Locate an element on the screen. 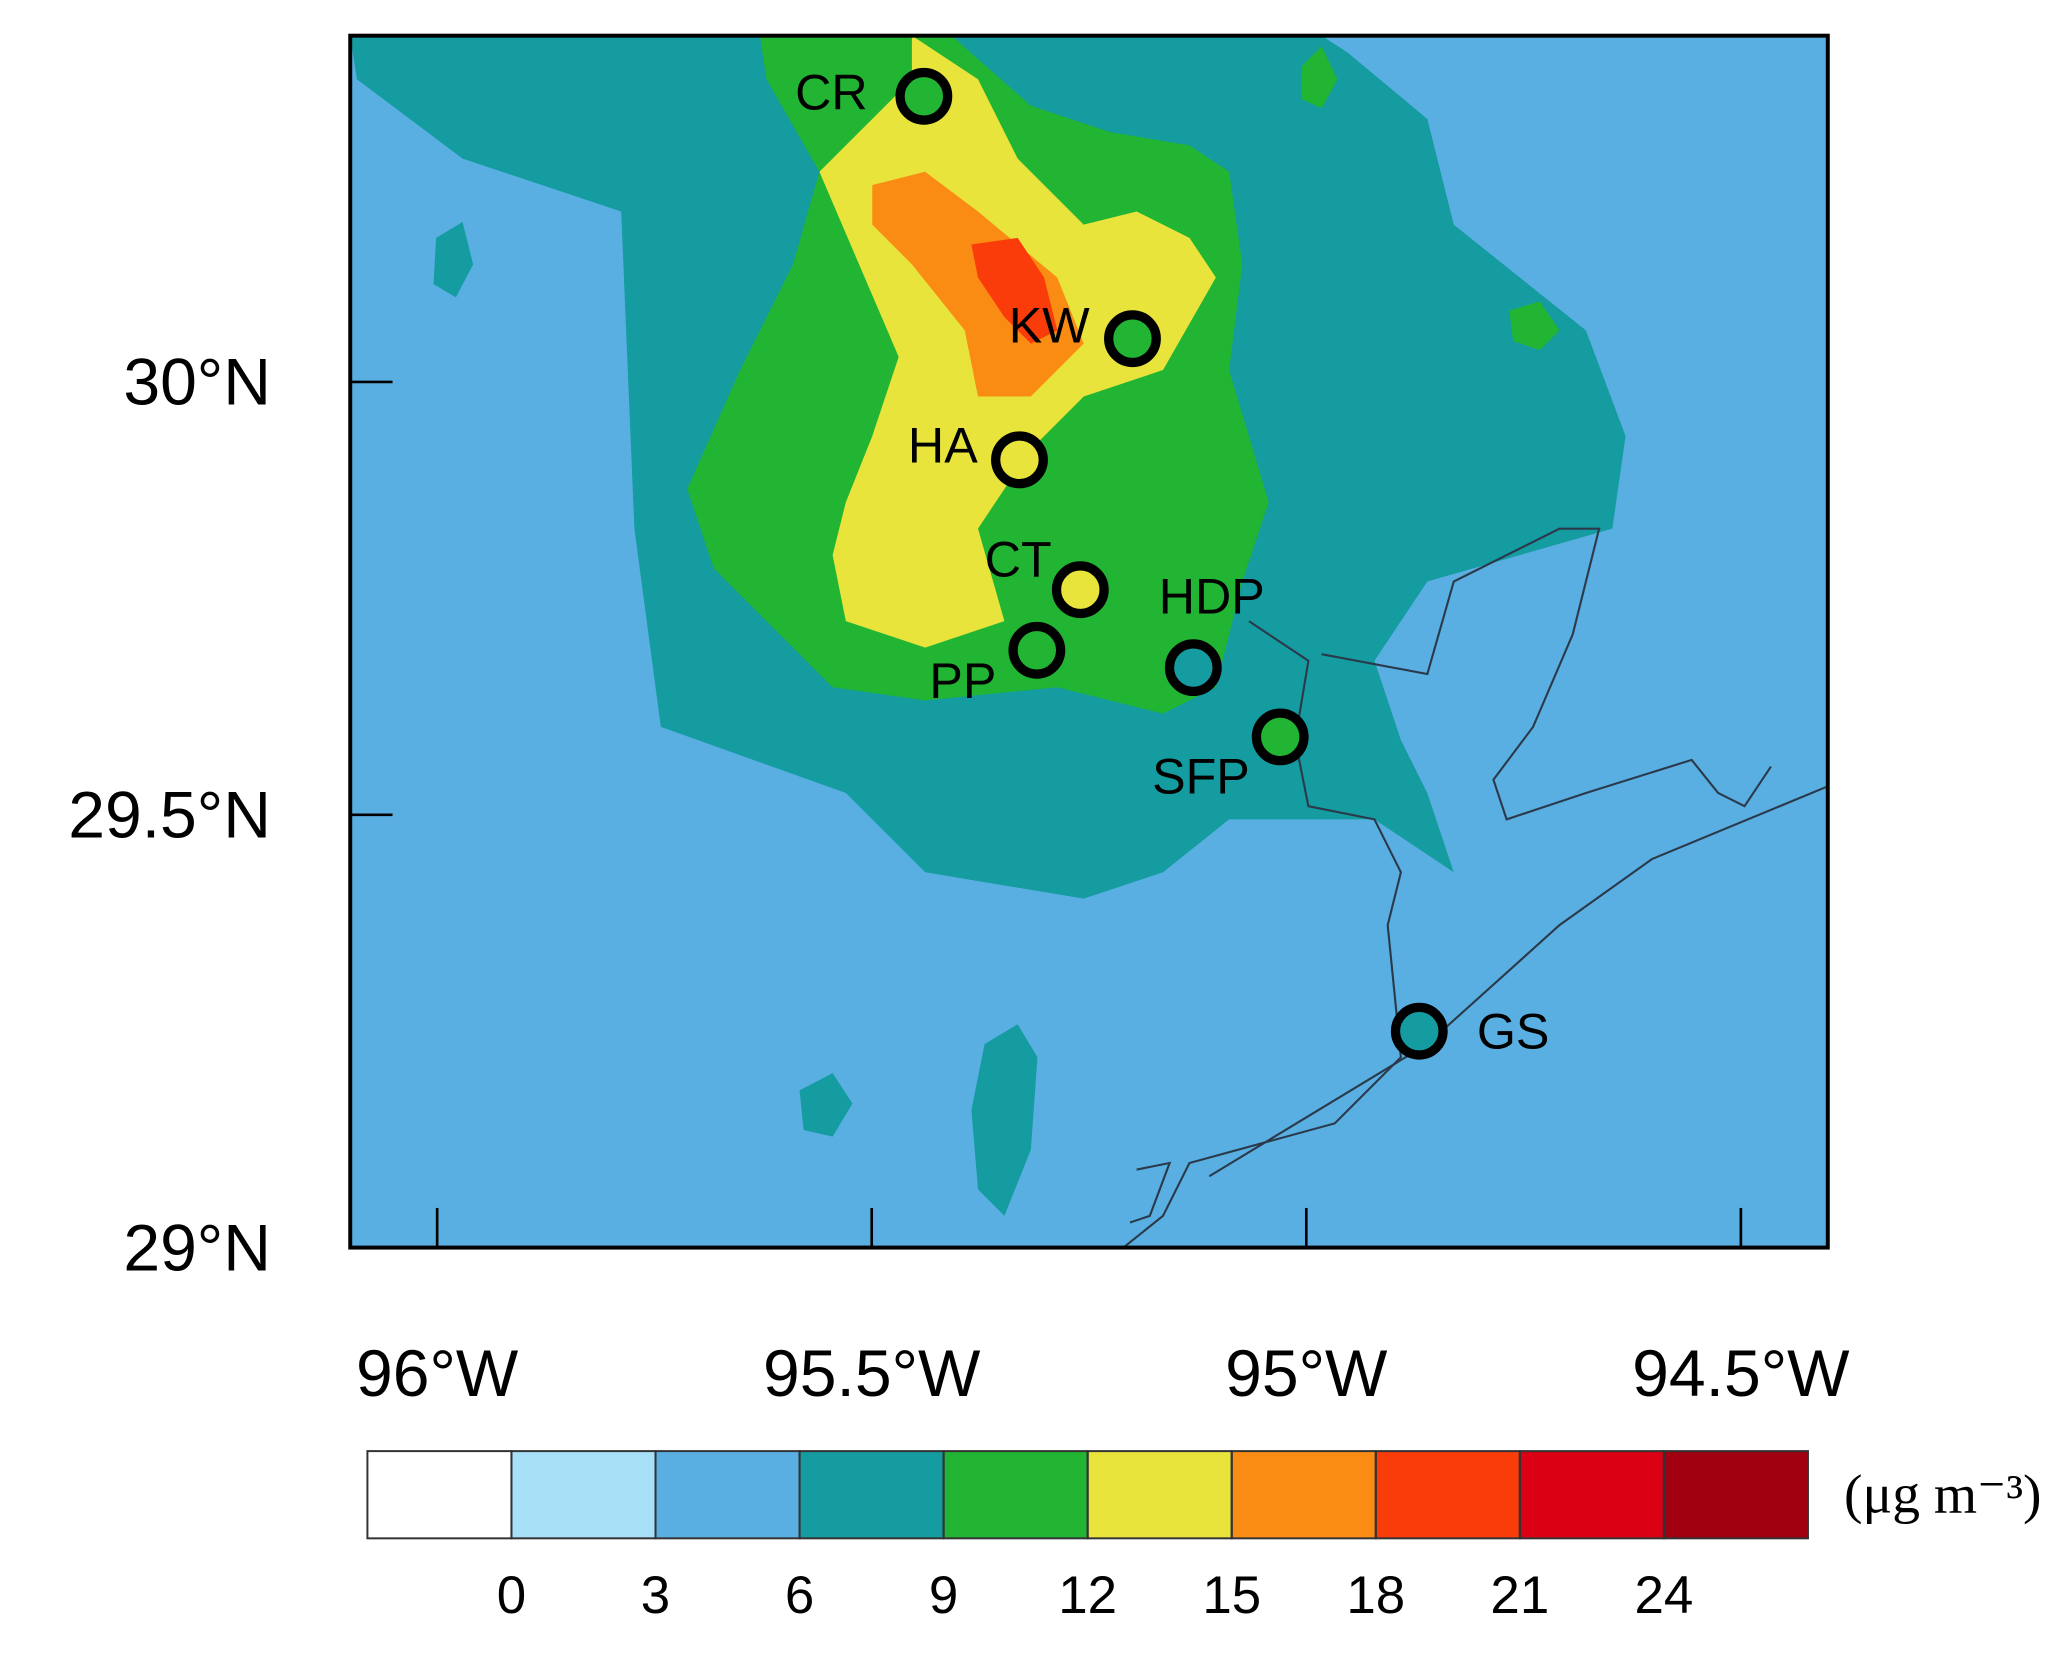 The height and width of the screenshot is (1659, 2067). colorbar-label: 0 is located at coordinates (511, 1595).